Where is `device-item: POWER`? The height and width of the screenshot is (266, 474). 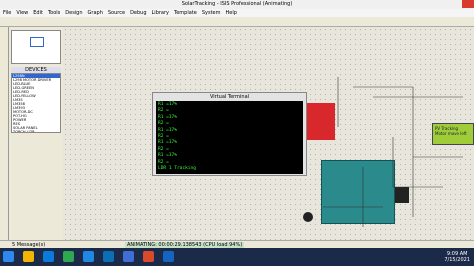 device-item: POWER is located at coordinates (20, 120).